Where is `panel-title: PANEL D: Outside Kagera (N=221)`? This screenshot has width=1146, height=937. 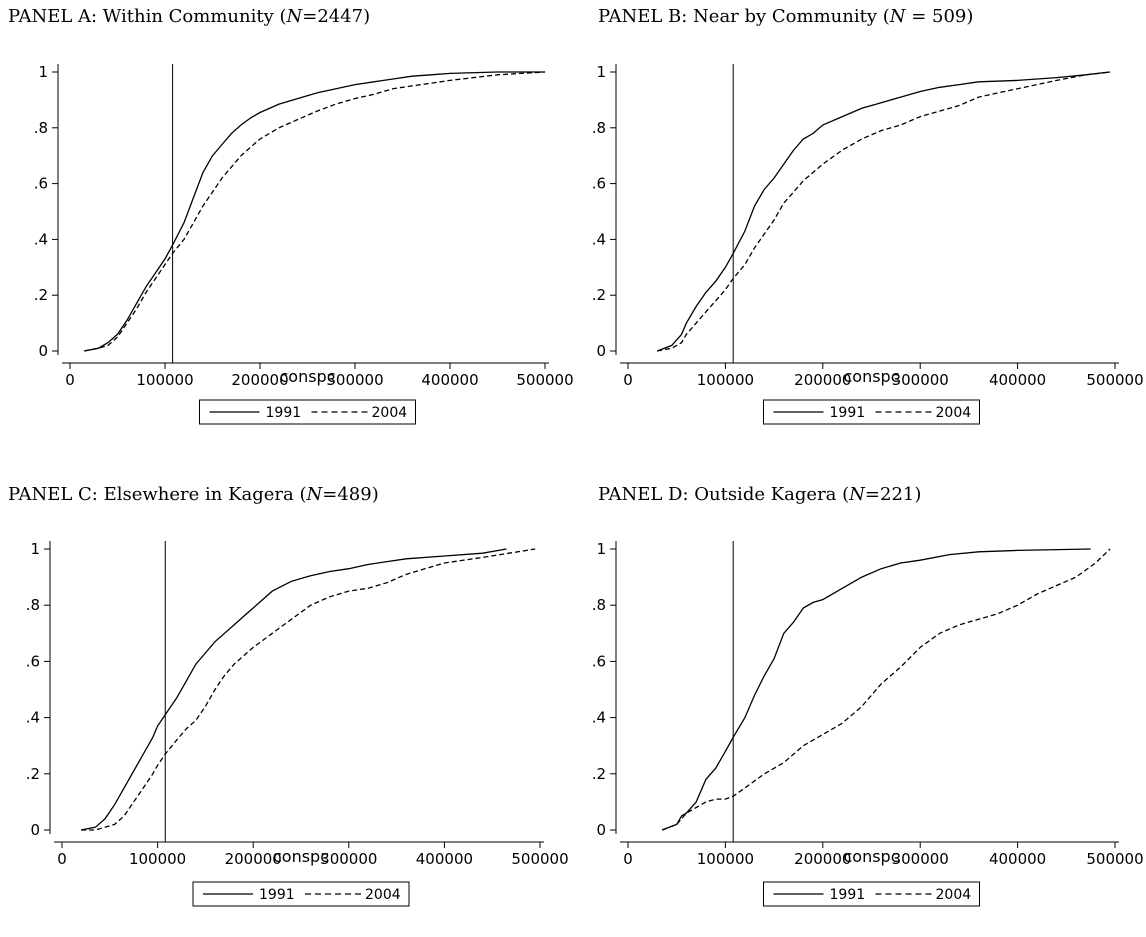 panel-title: PANEL D: Outside Kagera (N=221) is located at coordinates (759, 494).